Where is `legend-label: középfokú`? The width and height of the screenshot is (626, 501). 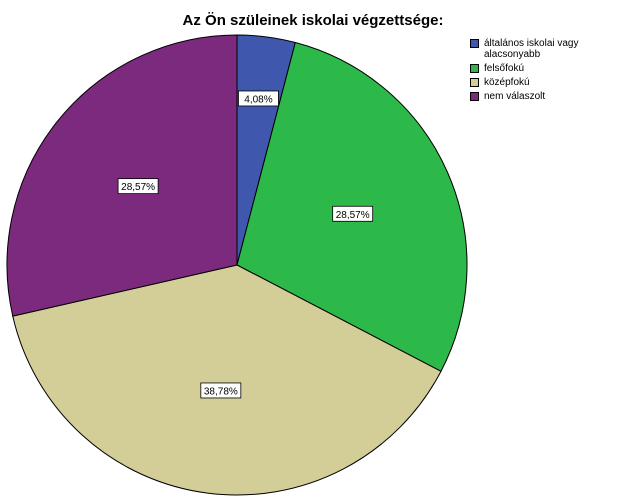 legend-label: középfokú is located at coordinates (507, 82).